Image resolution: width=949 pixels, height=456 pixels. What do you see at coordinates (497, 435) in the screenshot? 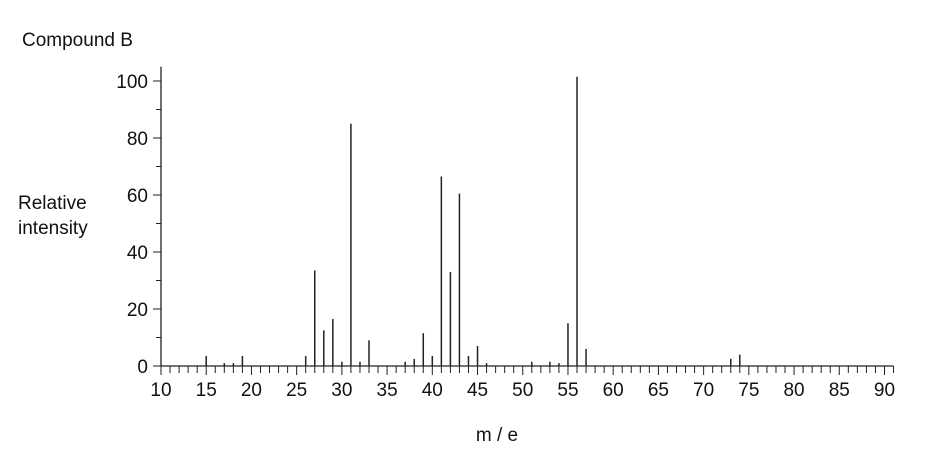
I see `x-axis-label: m / e` at bounding box center [497, 435].